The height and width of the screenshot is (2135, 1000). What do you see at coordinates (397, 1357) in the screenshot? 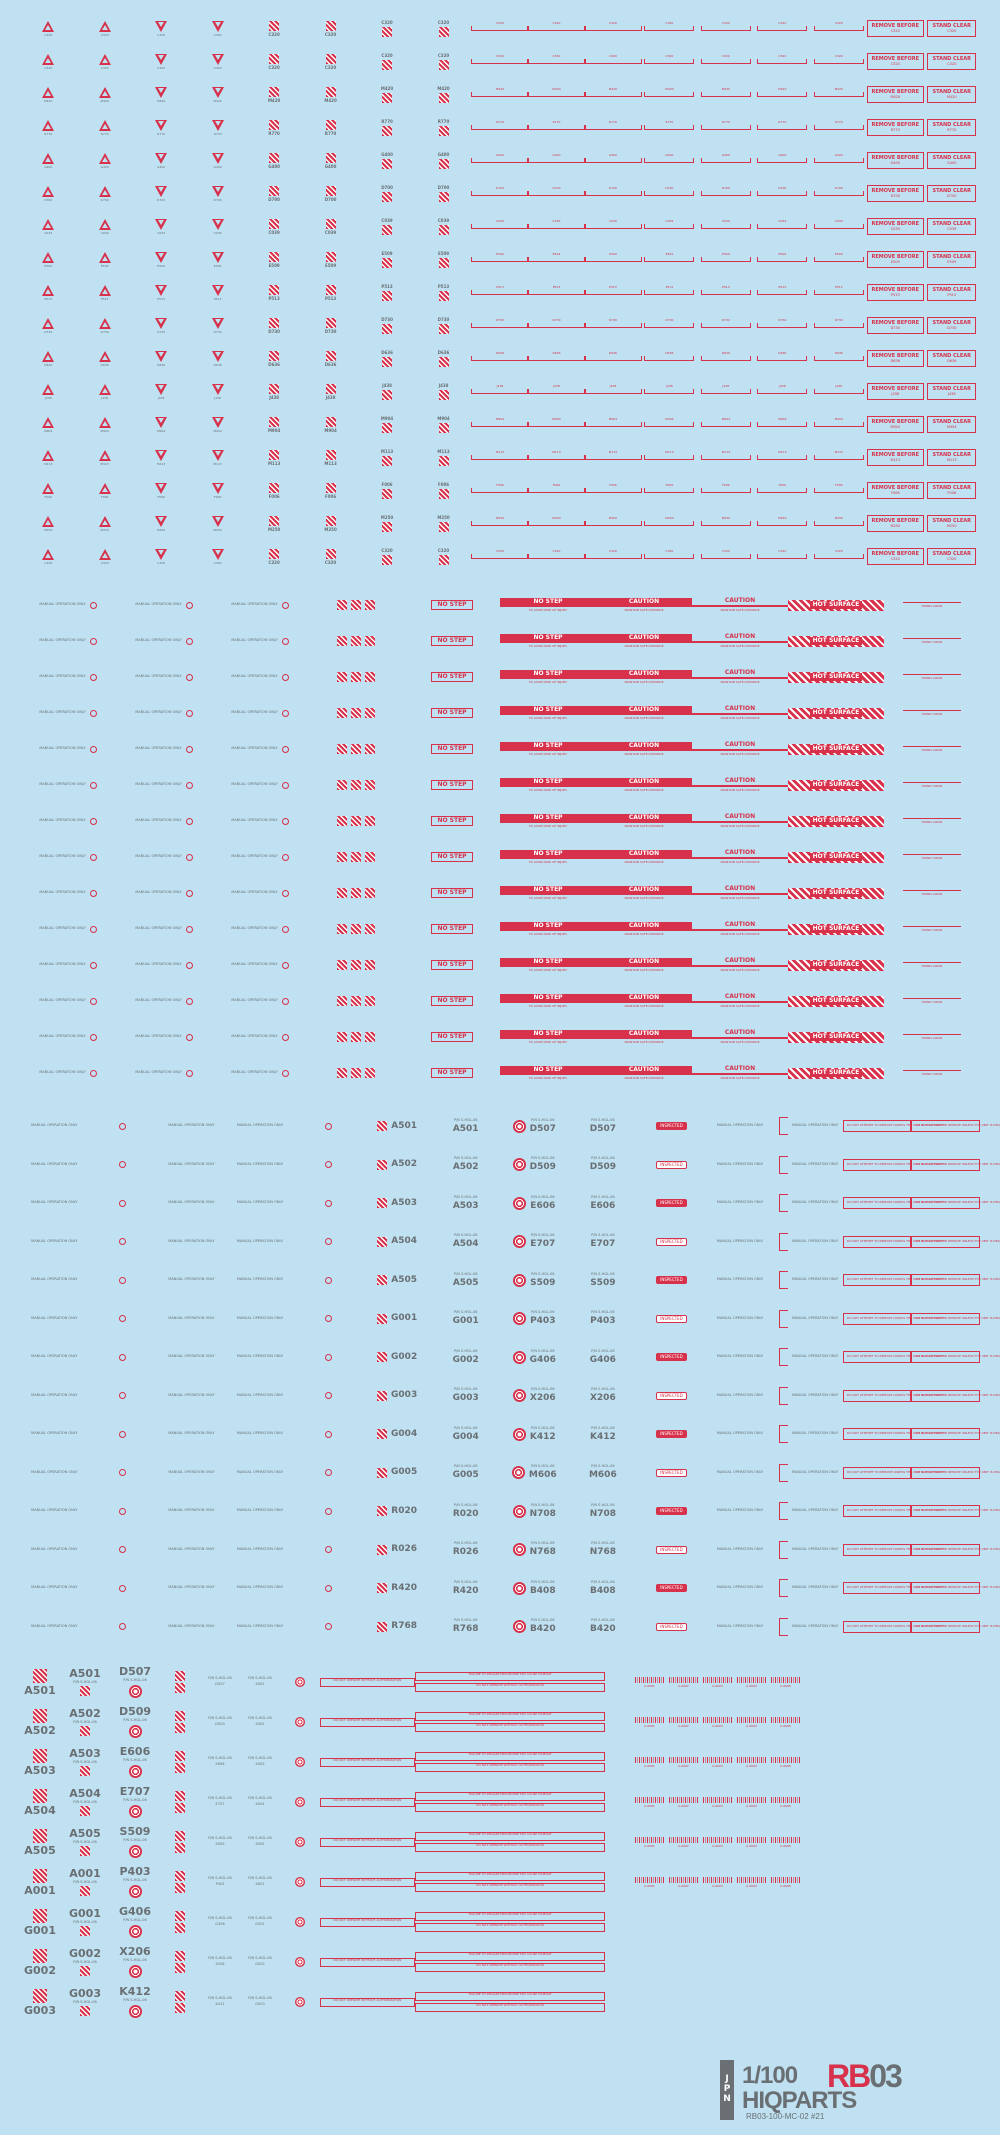
I see `part-code-decal: G002` at bounding box center [397, 1357].